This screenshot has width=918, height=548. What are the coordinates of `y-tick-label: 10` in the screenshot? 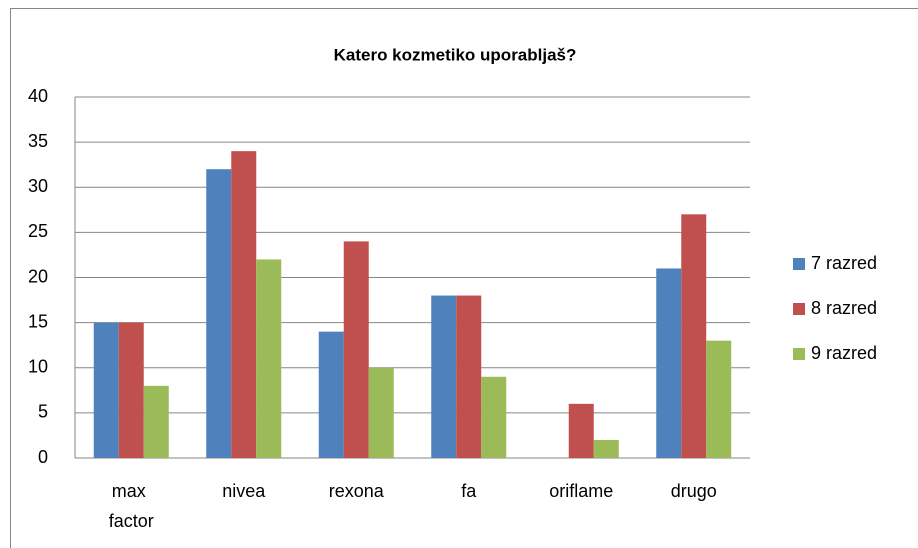 It's located at (38, 367).